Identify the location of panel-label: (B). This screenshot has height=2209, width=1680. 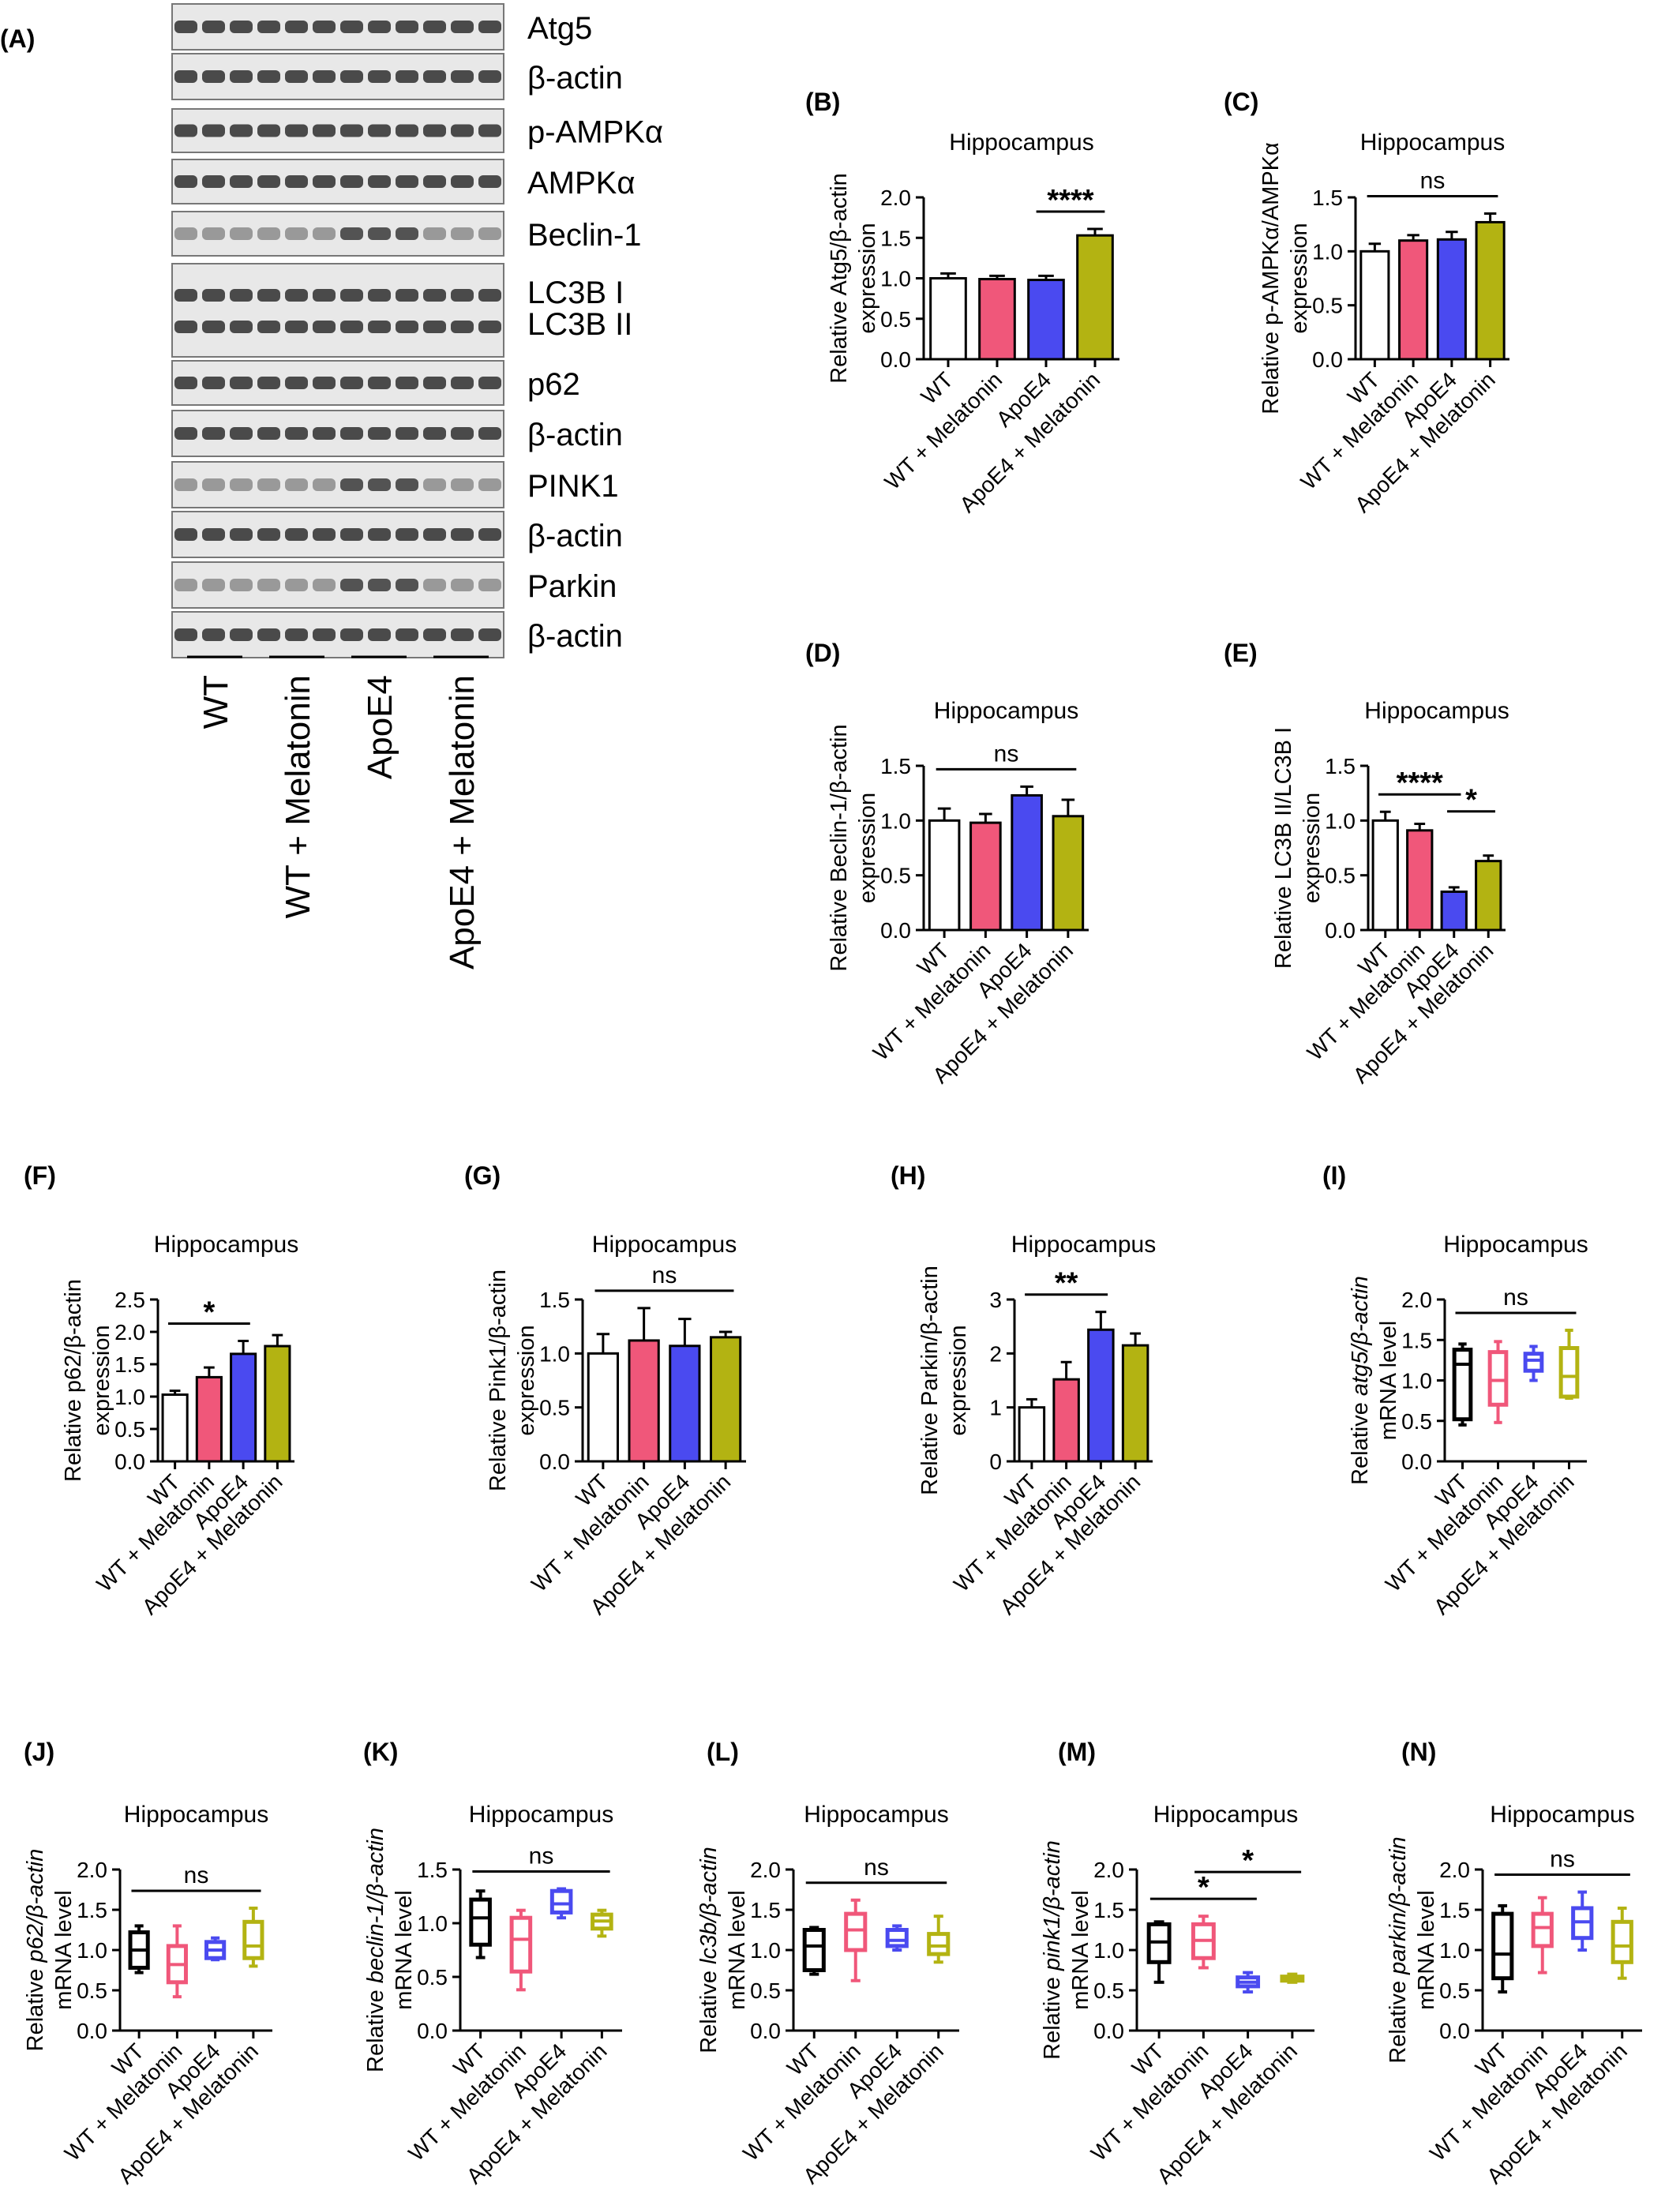
(822, 102).